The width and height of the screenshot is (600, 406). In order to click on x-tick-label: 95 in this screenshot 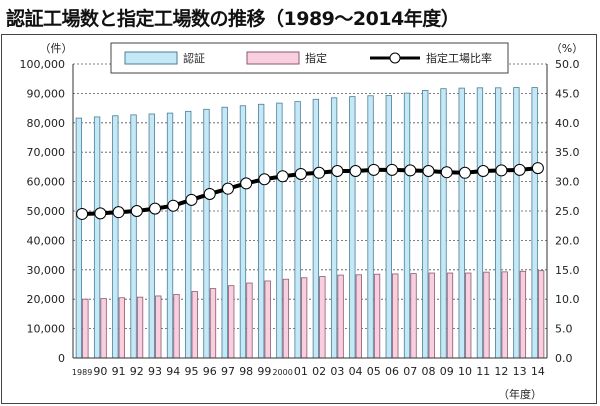, I will do `click(192, 371)`.